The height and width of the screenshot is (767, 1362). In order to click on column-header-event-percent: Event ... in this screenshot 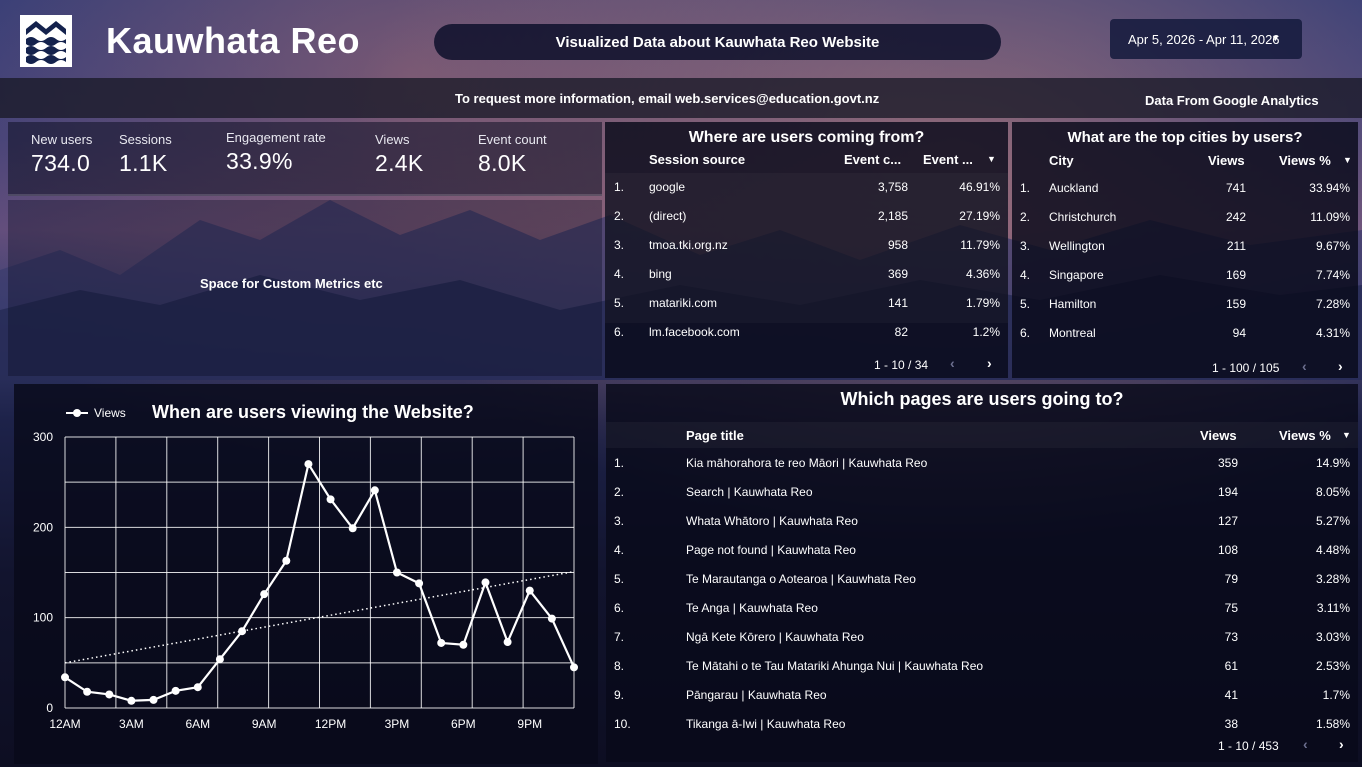, I will do `click(948, 159)`.